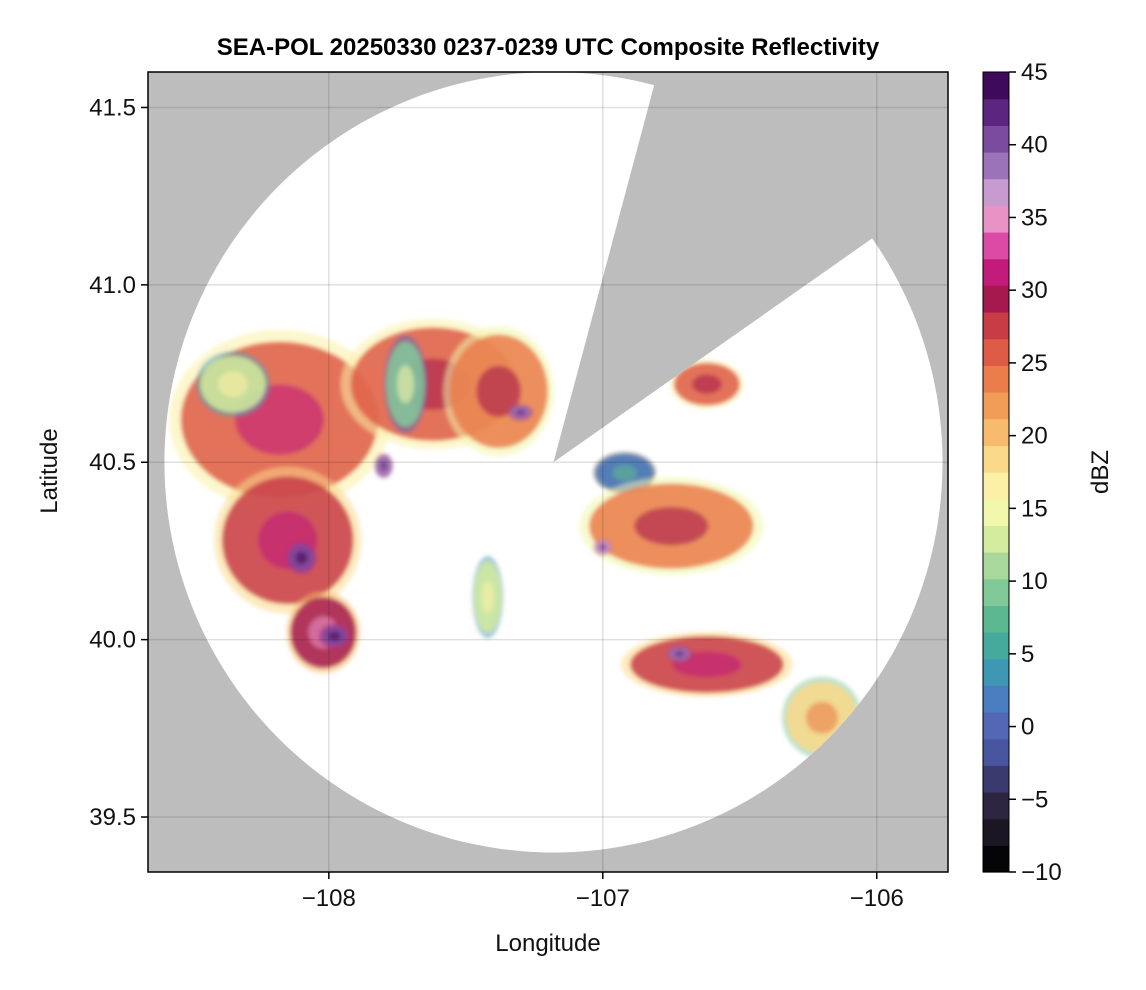  What do you see at coordinates (112, 640) in the screenshot?
I see `y-tick-label-1: 40.0` at bounding box center [112, 640].